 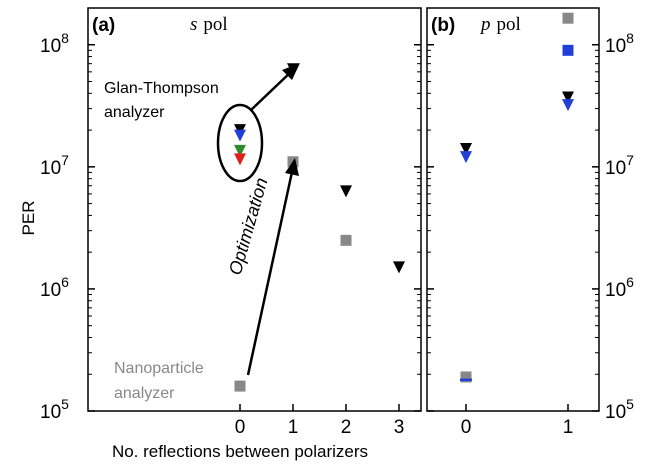 I want to click on glan-thompson-label-line1: Glan-Thompson, so click(x=161, y=88).